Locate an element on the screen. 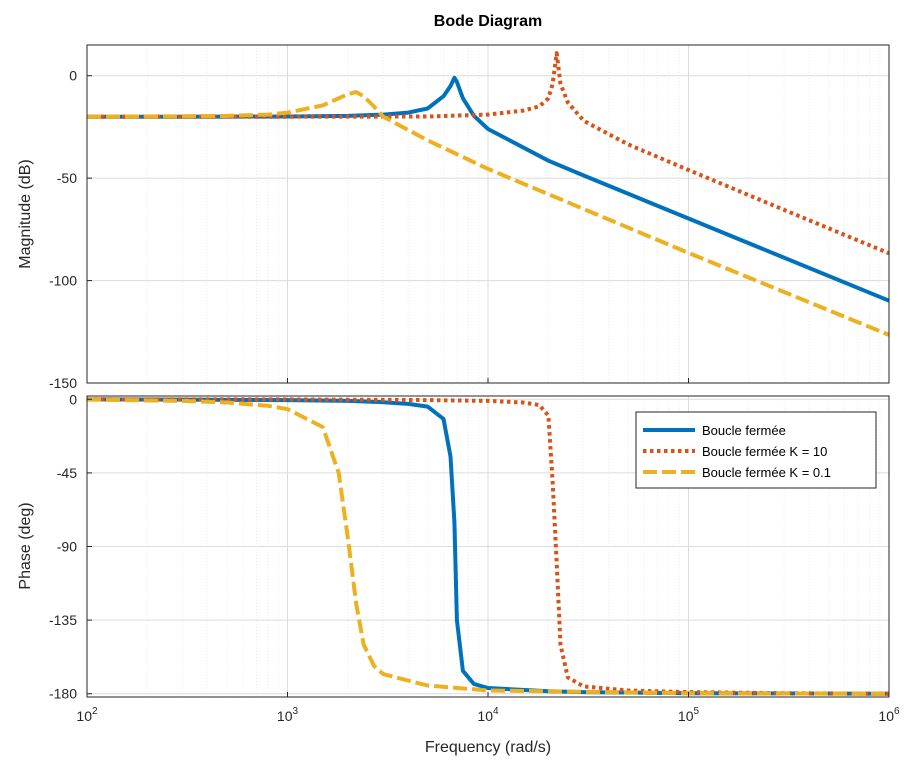  x-axis-label: Frequency (rad/s) is located at coordinates (488, 747).